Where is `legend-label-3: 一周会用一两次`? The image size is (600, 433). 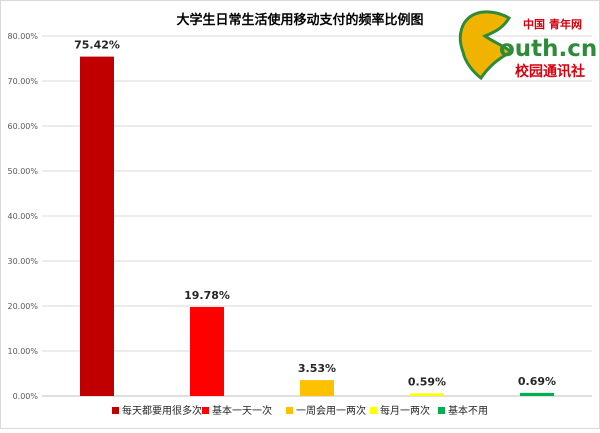
legend-label-3: 一周会用一两次 is located at coordinates (331, 410).